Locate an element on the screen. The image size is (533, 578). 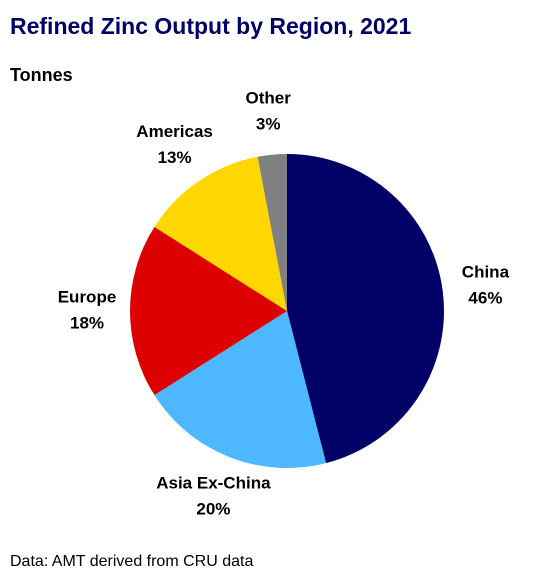
slice-value-label: 20% is located at coordinates (213, 508).